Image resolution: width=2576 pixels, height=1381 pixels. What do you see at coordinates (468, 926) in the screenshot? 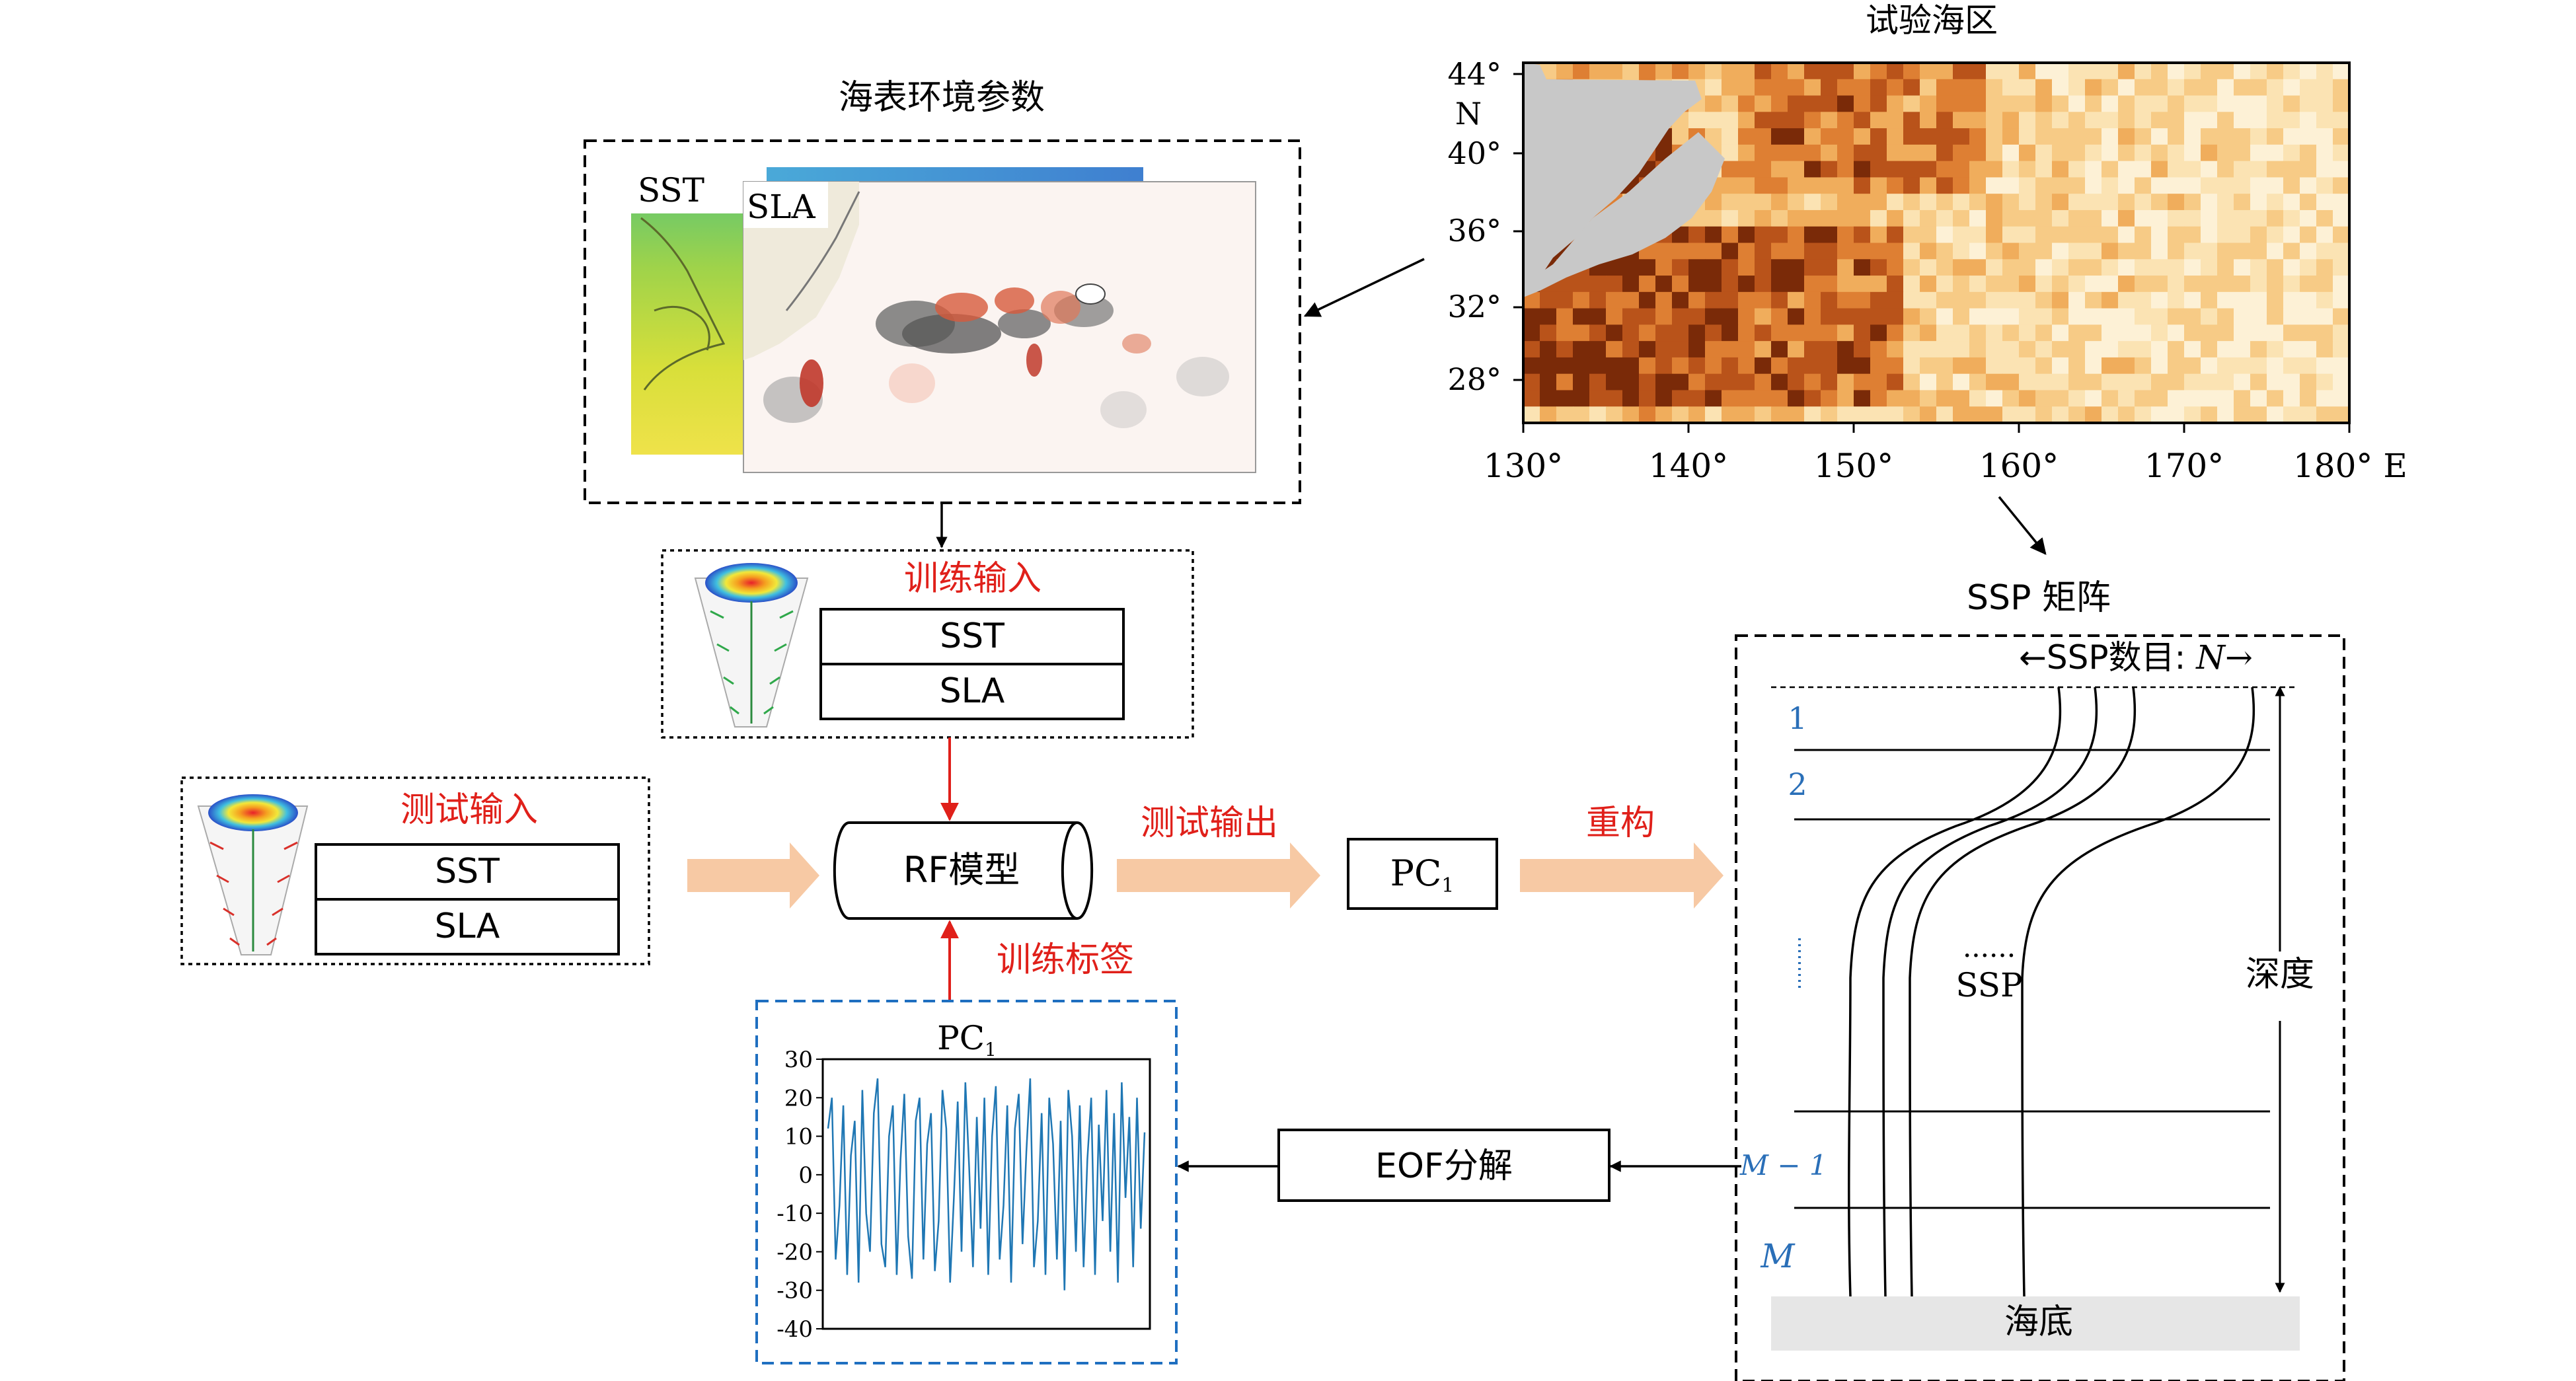
I see `test-input-sla-cell` at bounding box center [468, 926].